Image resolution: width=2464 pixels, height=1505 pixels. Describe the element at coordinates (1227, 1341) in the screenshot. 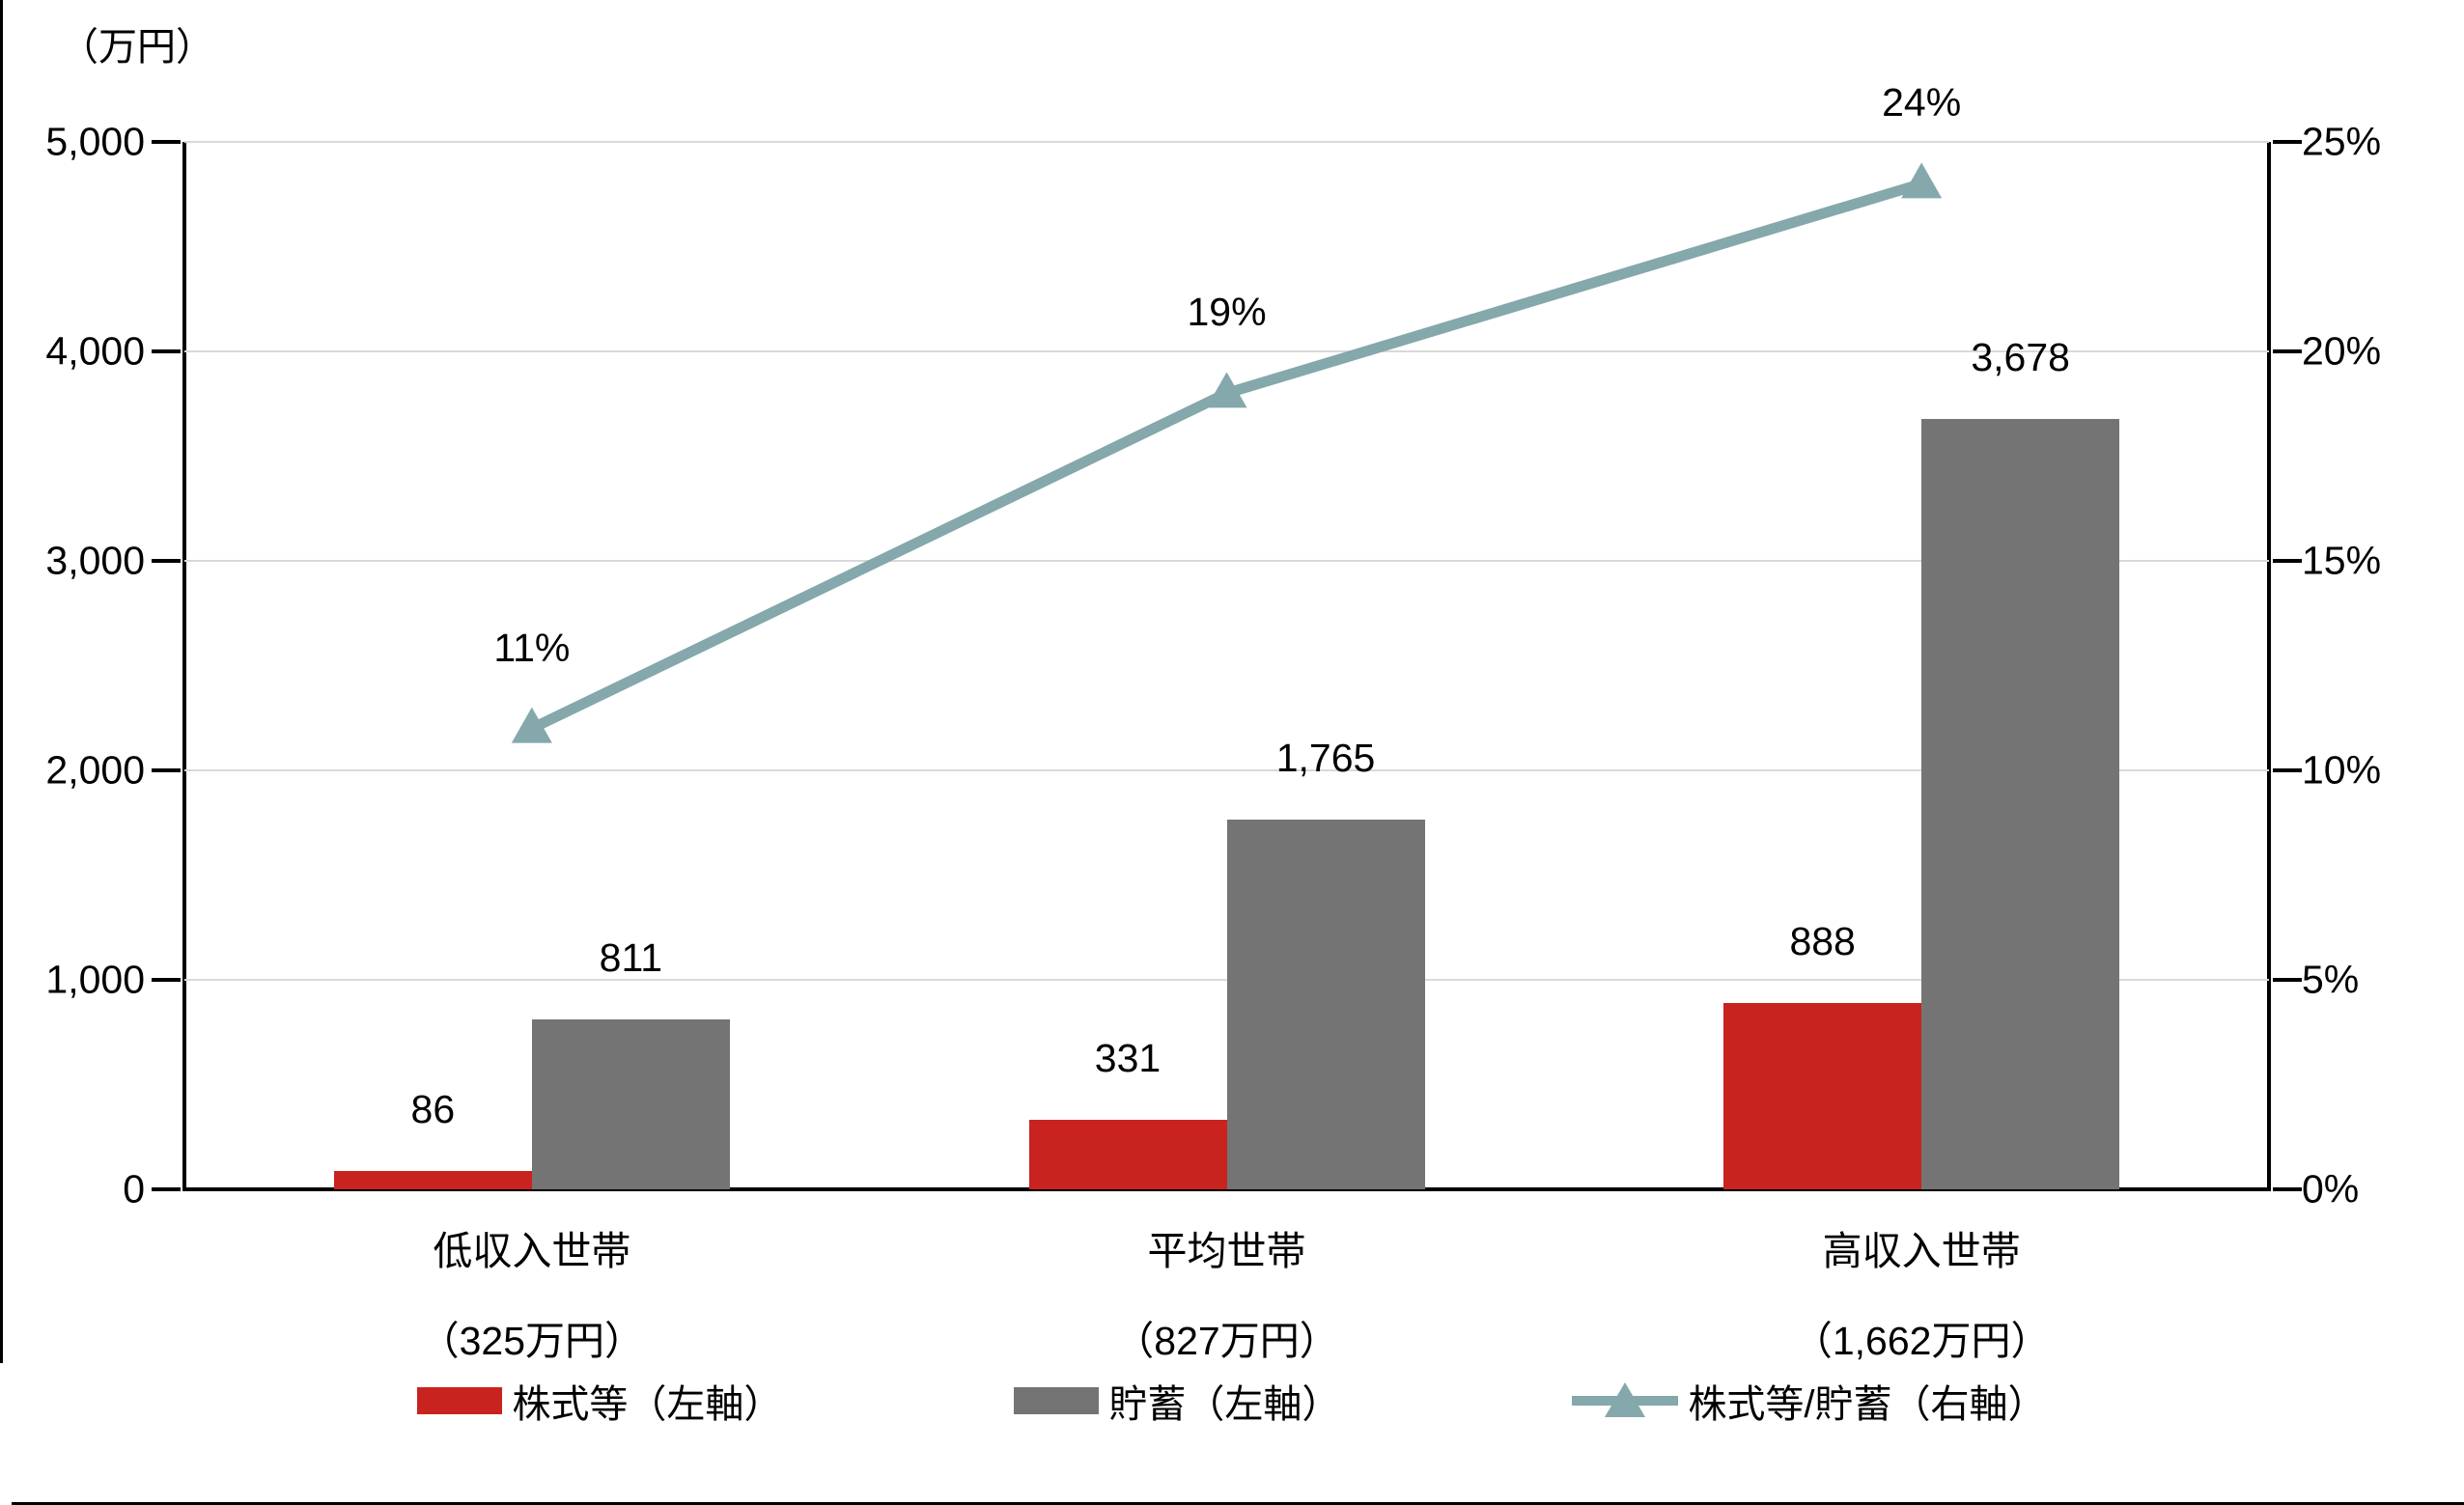

I see `category-income-sublabel: （827万円）` at that location.